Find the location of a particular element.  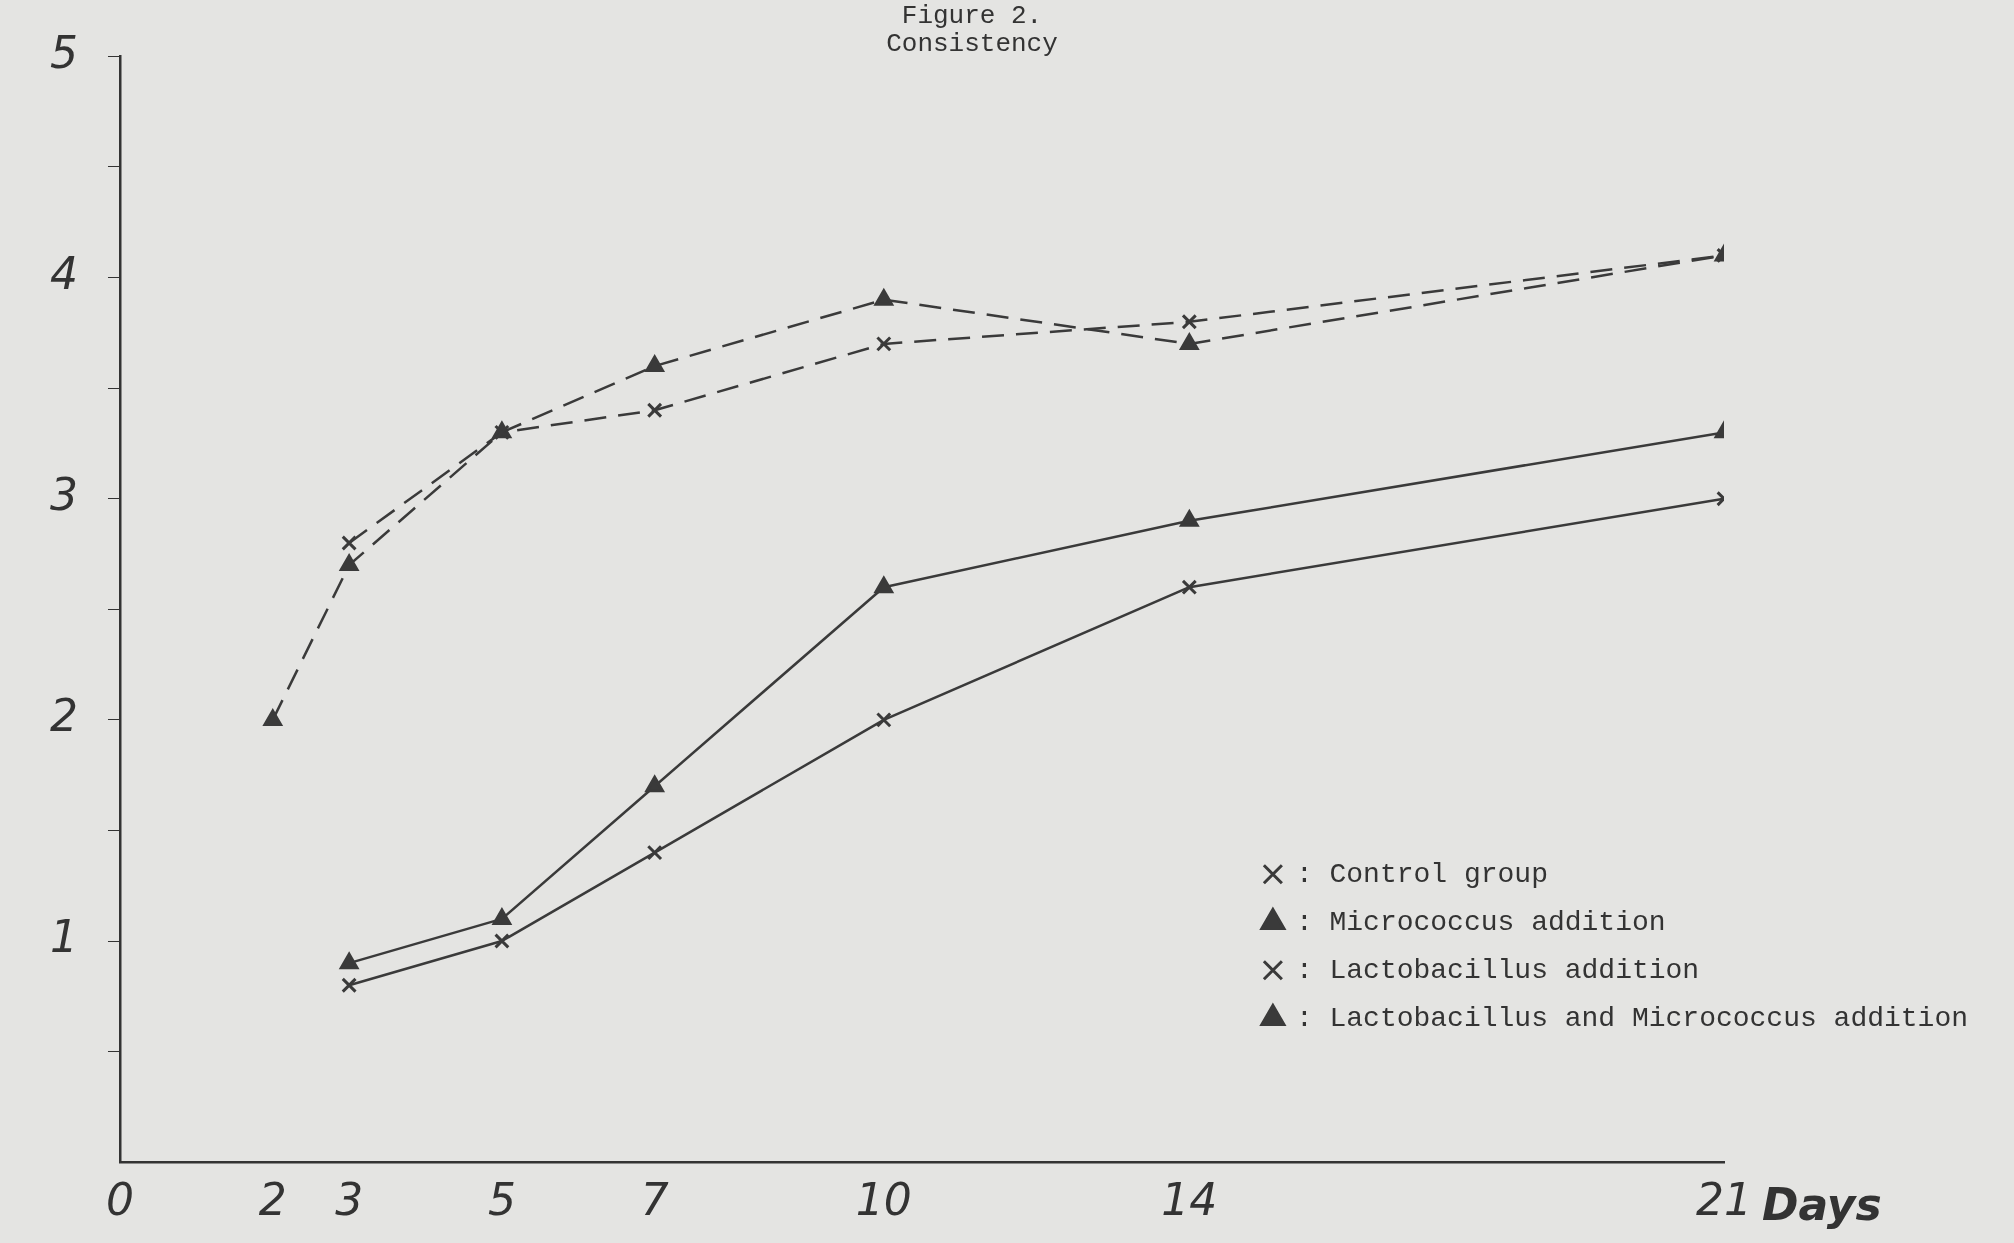

x-tick-label: 7 is located at coordinates (654, 1200).